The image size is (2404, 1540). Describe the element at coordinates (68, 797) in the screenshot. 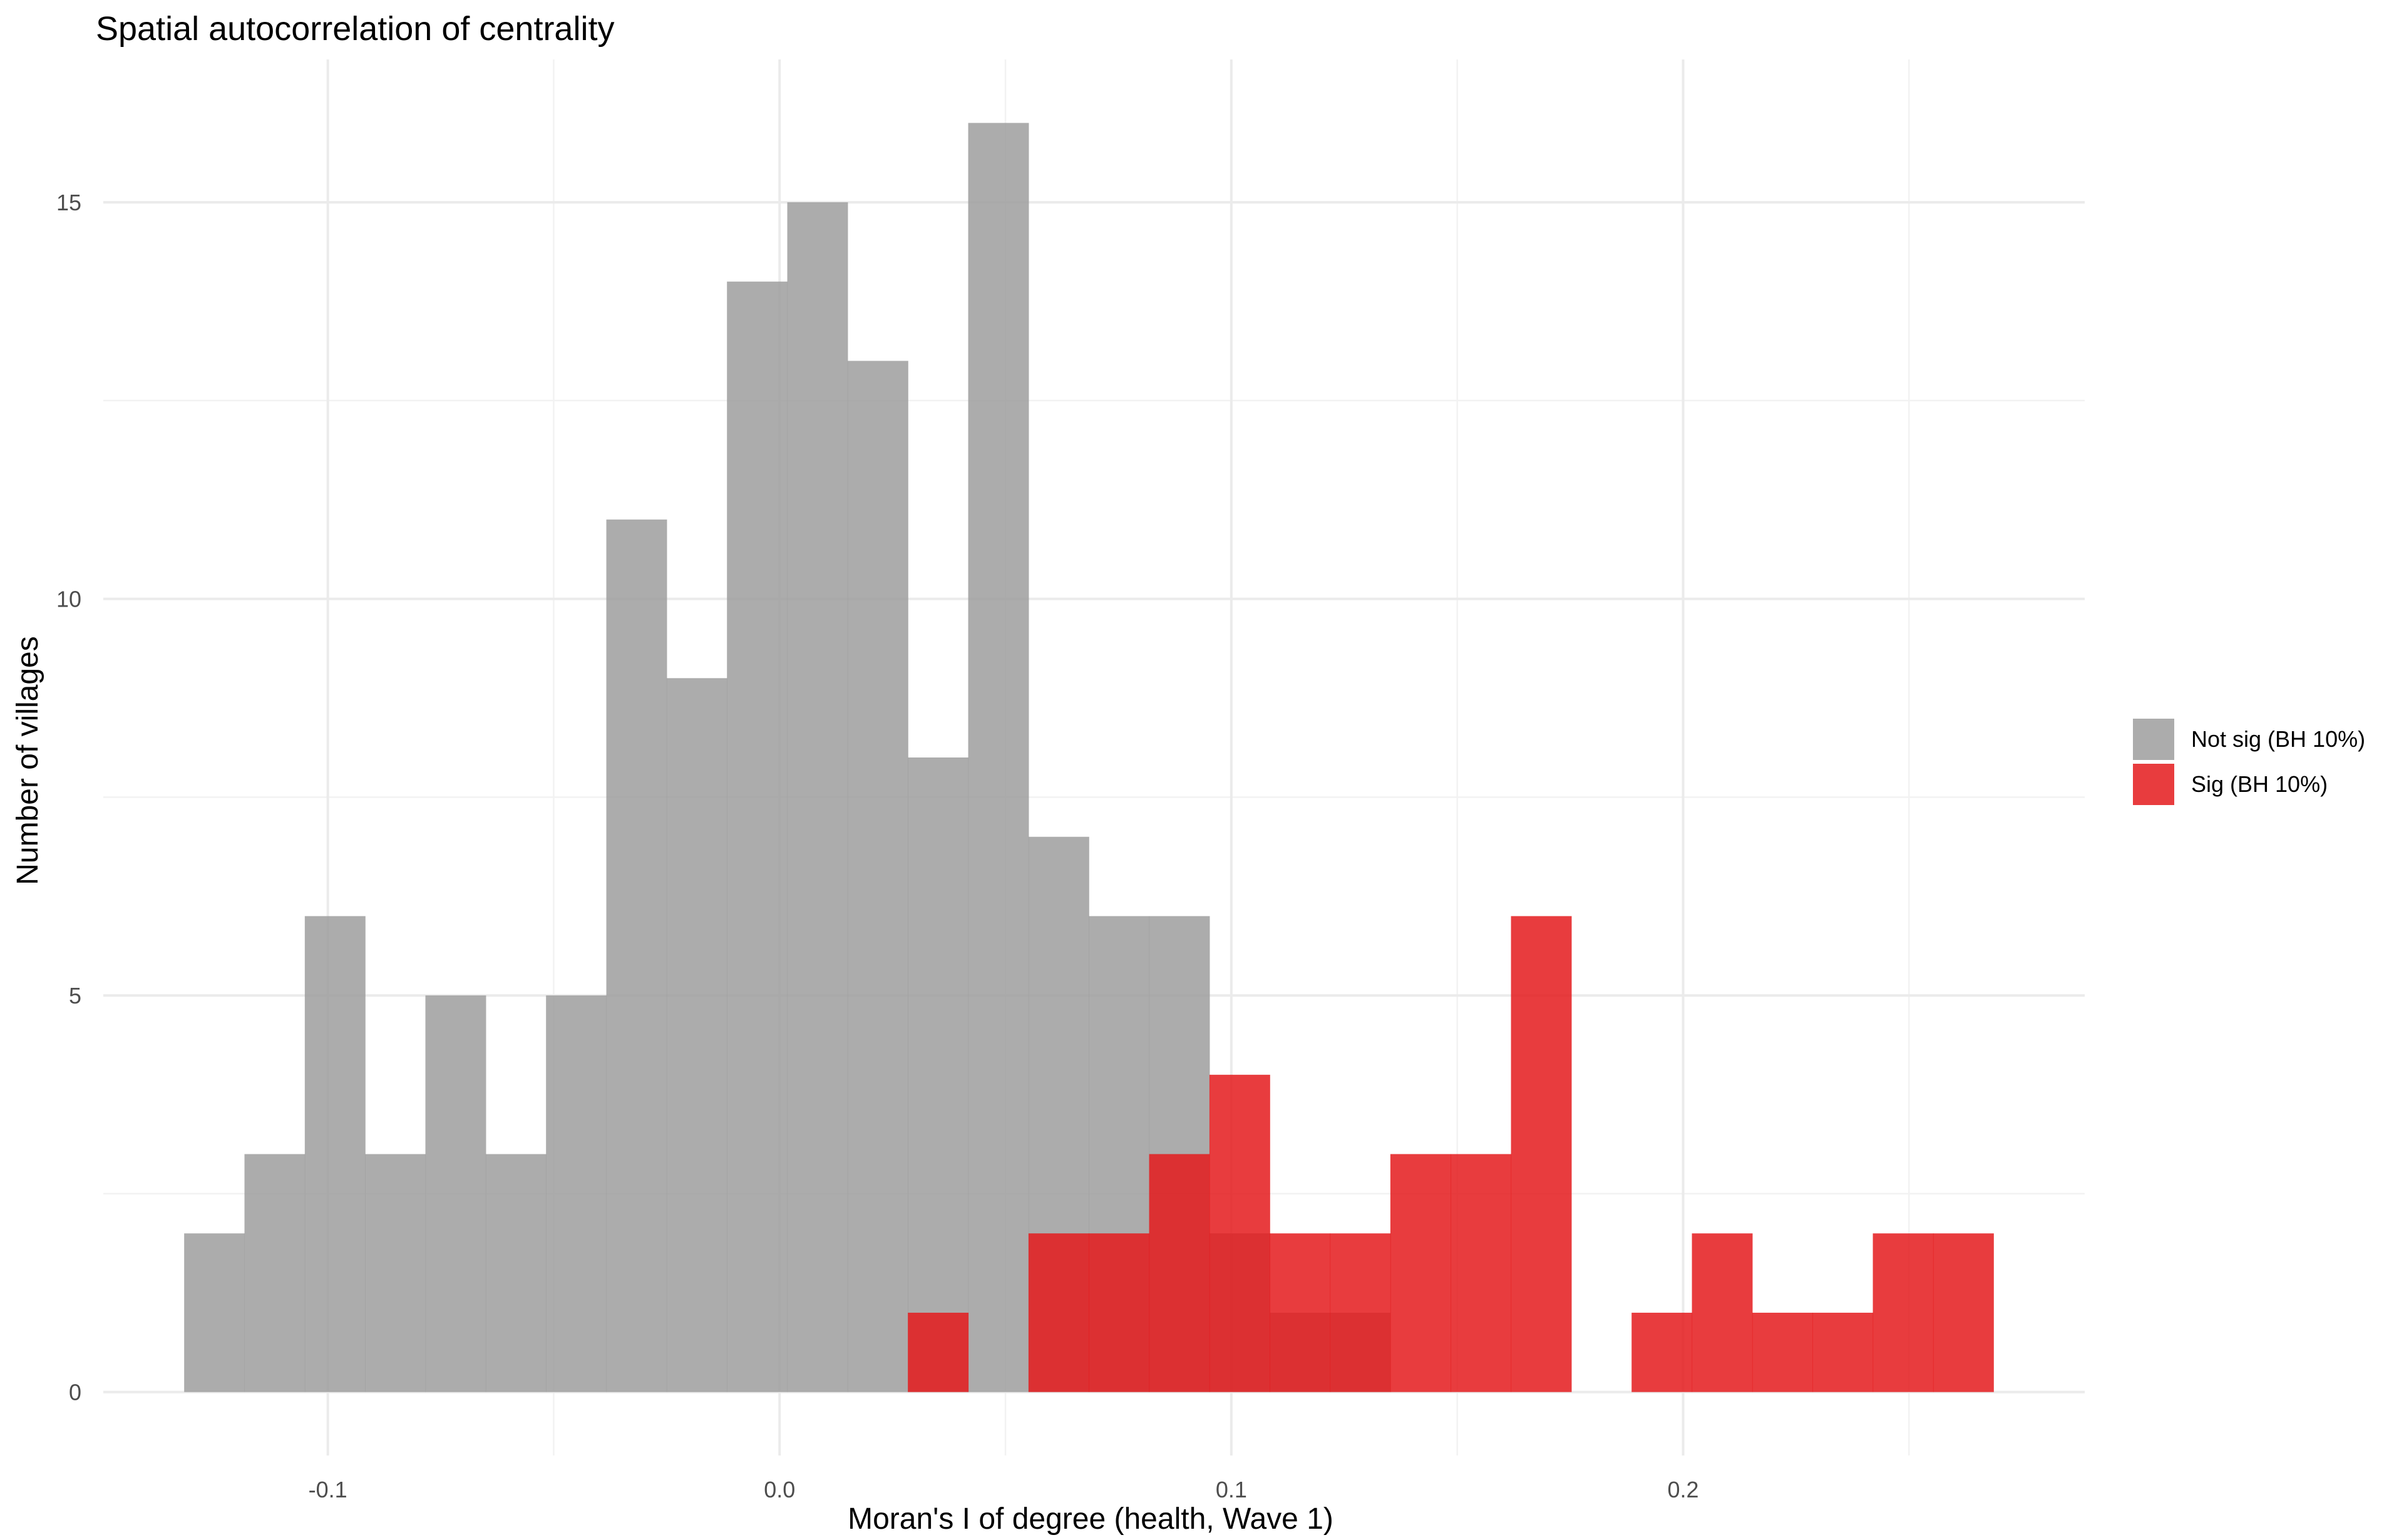

I see `y-axis-ticks: 0 5 10 15` at that location.